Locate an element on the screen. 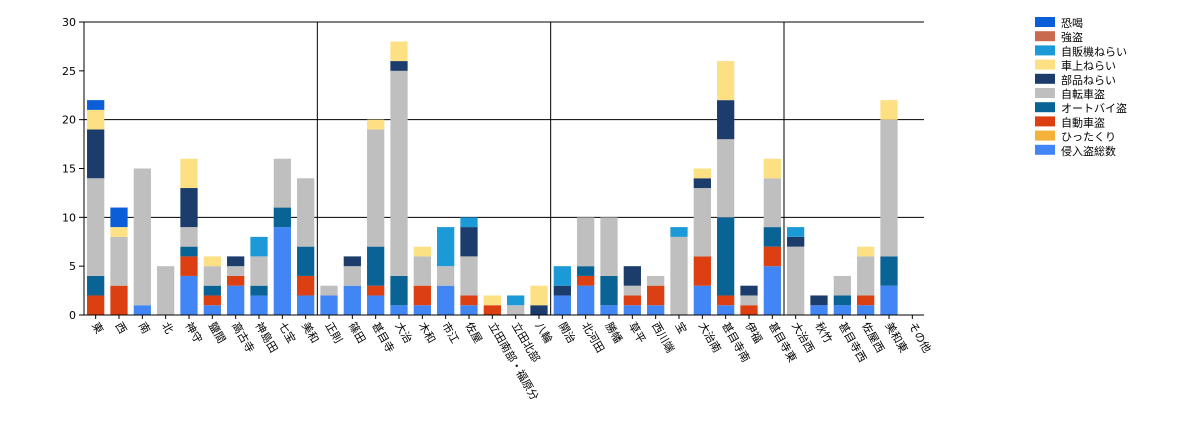 The width and height of the screenshot is (1178, 427). y-tick-label: 0 is located at coordinates (72, 315).